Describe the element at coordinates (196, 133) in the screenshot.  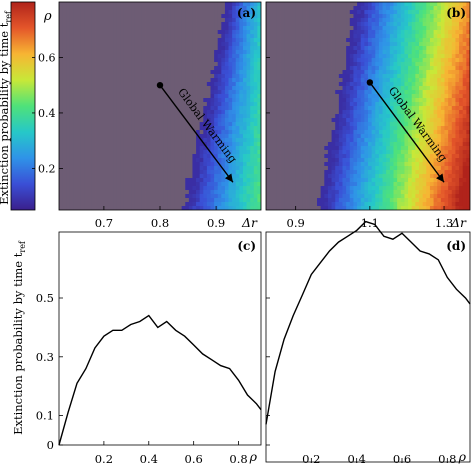
I see `annotation-arrow-shaft` at that location.